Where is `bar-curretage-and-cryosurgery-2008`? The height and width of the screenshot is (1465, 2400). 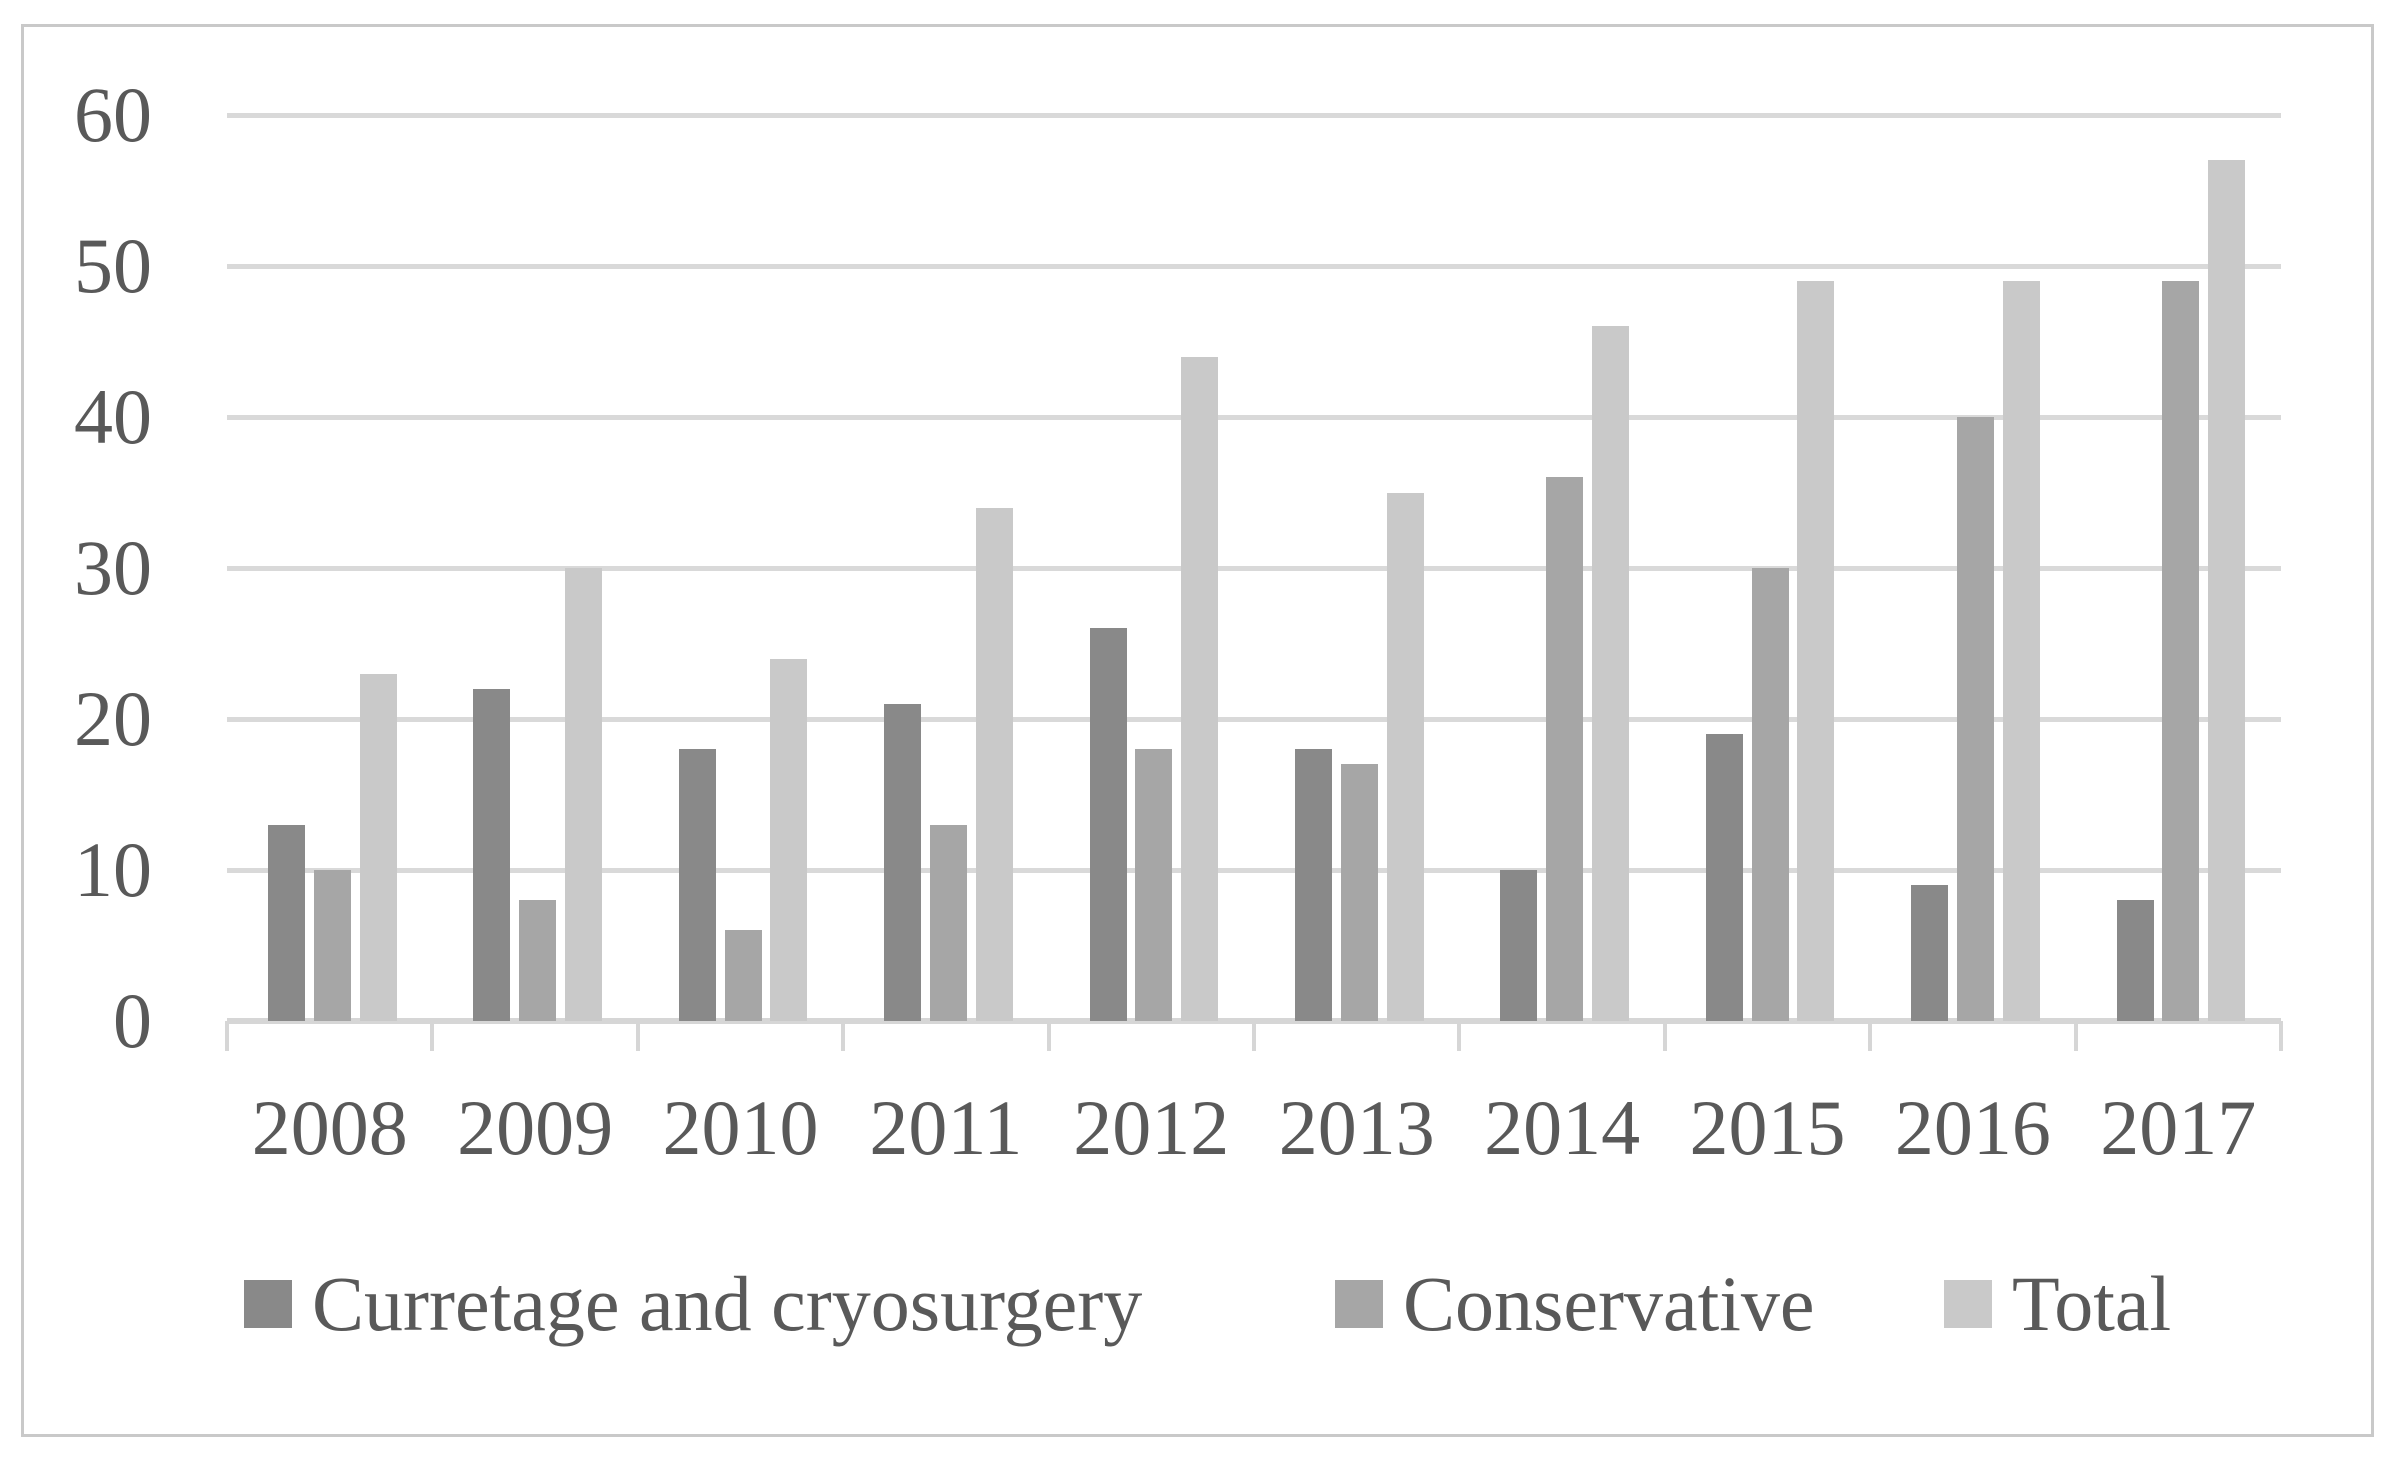 bar-curretage-and-cryosurgery-2008 is located at coordinates (286, 922).